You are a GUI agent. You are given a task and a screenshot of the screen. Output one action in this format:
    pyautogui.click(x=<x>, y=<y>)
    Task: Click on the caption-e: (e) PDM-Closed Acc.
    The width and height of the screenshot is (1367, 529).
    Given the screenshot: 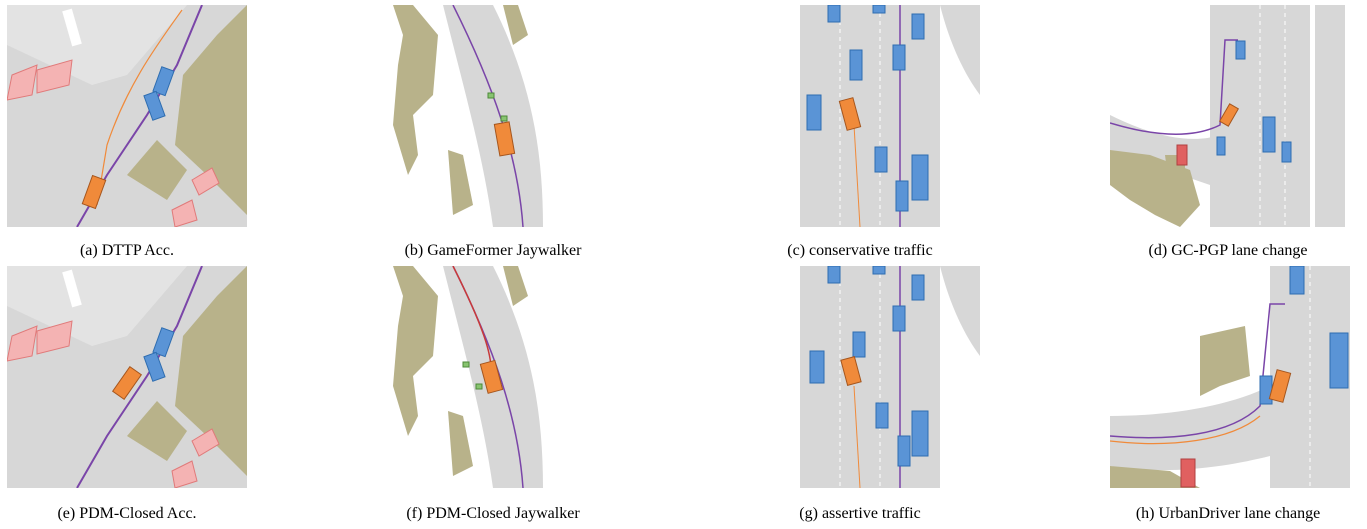 What is the action you would take?
    pyautogui.click(x=127, y=513)
    